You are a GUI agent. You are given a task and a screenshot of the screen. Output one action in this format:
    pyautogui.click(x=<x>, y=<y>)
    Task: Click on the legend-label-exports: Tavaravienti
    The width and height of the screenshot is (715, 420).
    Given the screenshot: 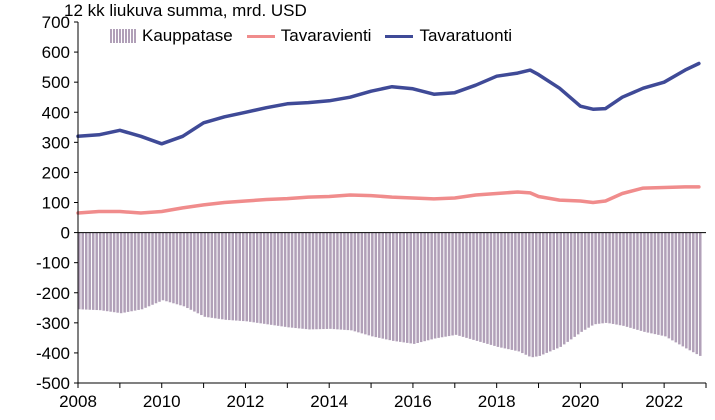 What is the action you would take?
    pyautogui.click(x=326, y=35)
    